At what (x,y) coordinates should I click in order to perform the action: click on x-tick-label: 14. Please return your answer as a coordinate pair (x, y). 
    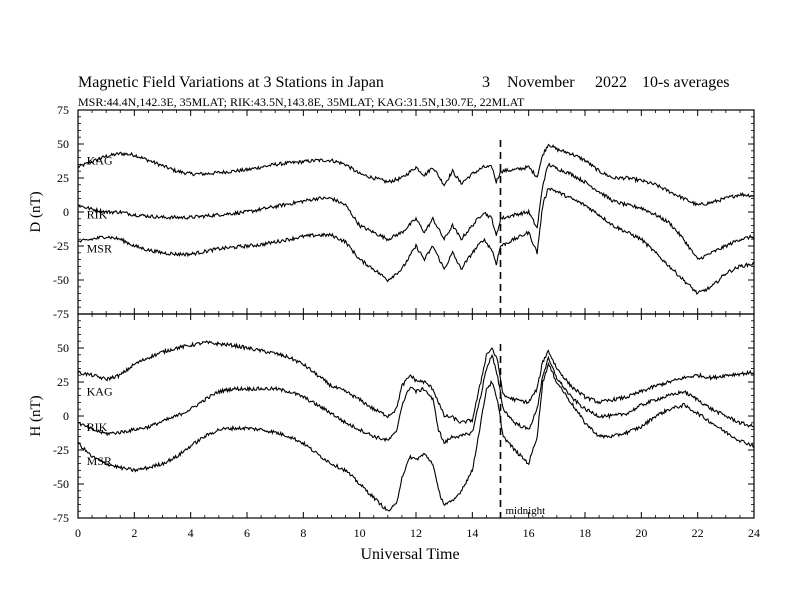
    Looking at the image, I should click on (472, 533).